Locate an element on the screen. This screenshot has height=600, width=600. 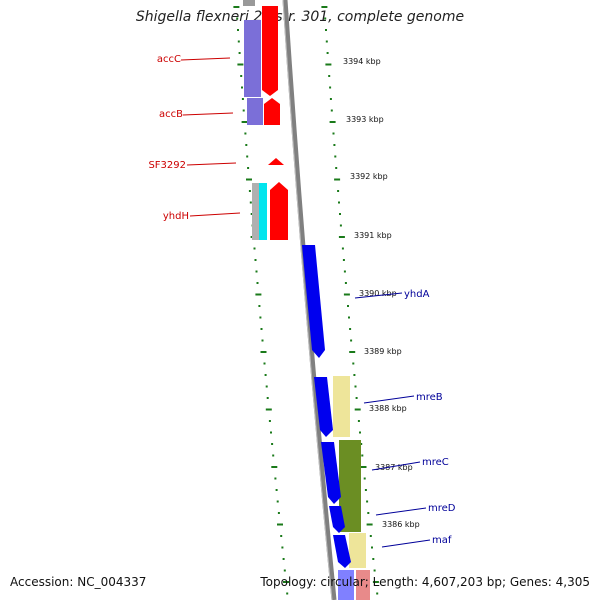
bottom-feature-pink is located at coordinates (363, 585).